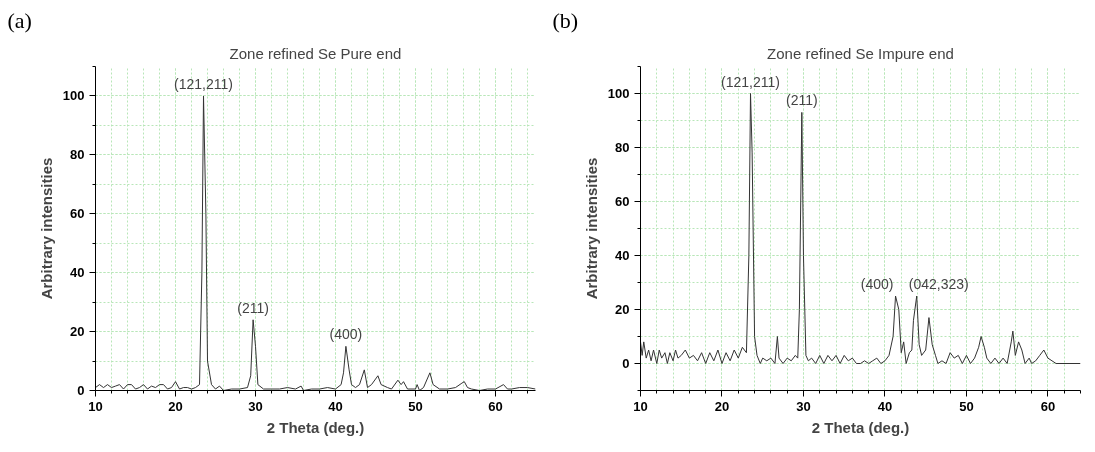  What do you see at coordinates (860, 53) in the screenshot?
I see `chart-title: Zone refined Se Impure end` at bounding box center [860, 53].